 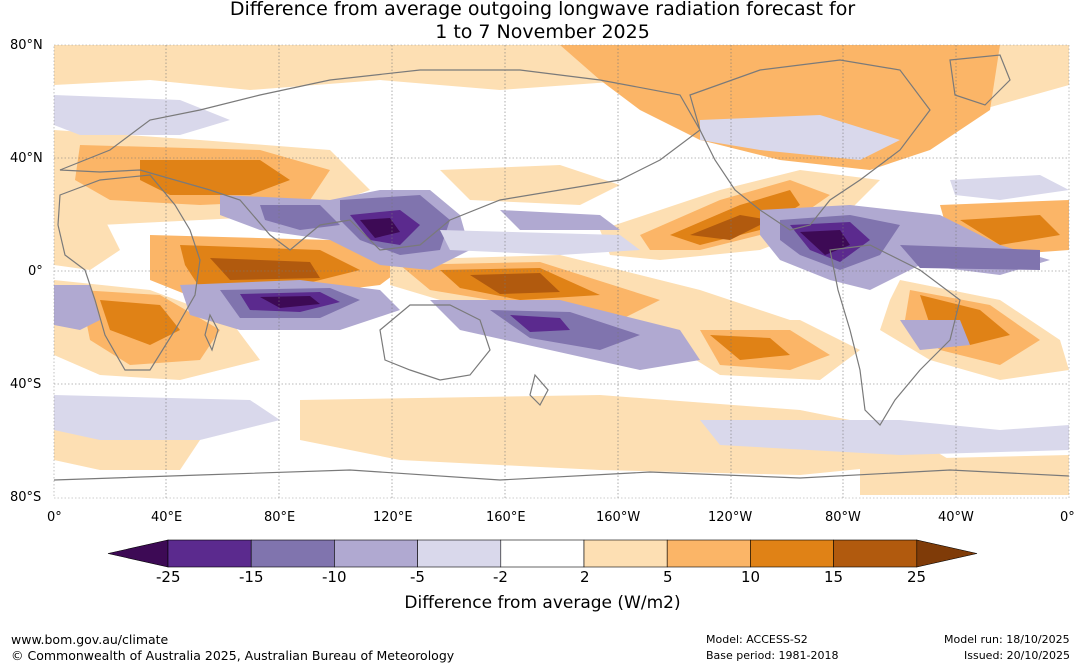 I want to click on colorbar-extend-low, so click(x=138, y=553).